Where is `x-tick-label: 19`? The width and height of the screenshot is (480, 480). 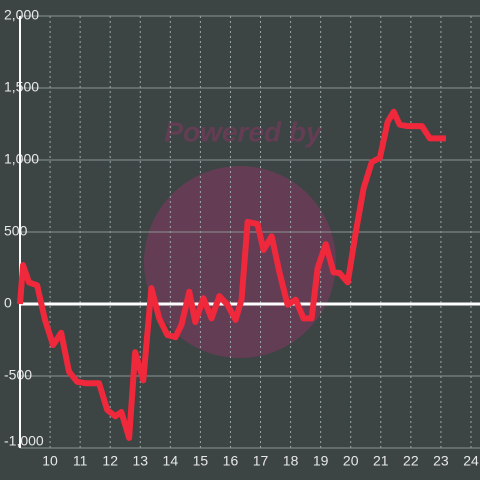 x-tick-label: 19 is located at coordinates (321, 461).